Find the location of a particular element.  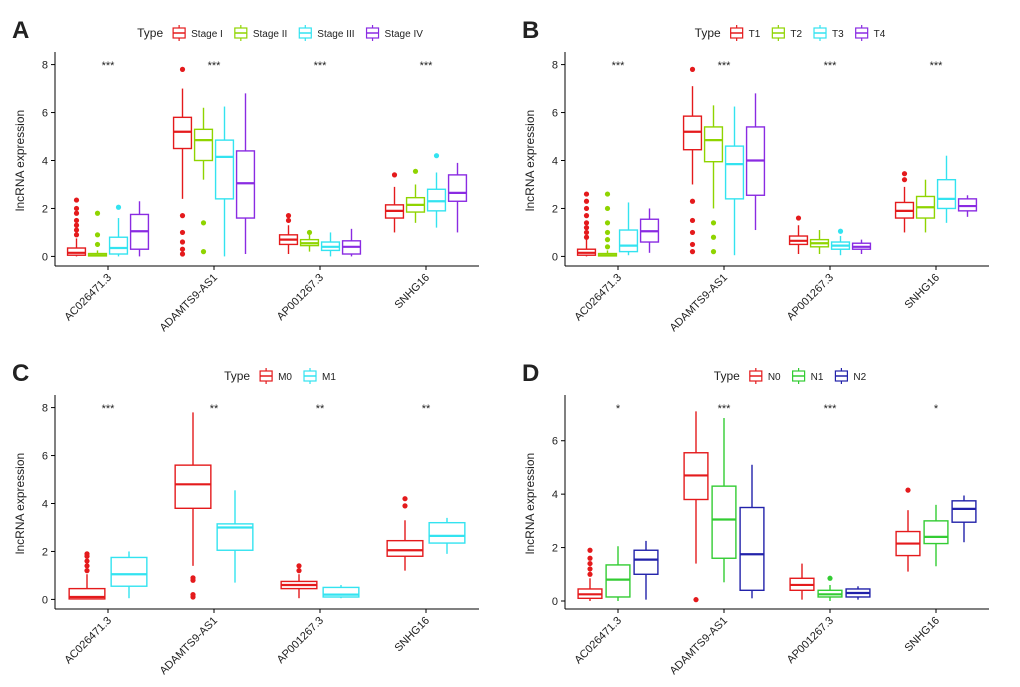

panel-label: A is located at coordinates (20, 30).